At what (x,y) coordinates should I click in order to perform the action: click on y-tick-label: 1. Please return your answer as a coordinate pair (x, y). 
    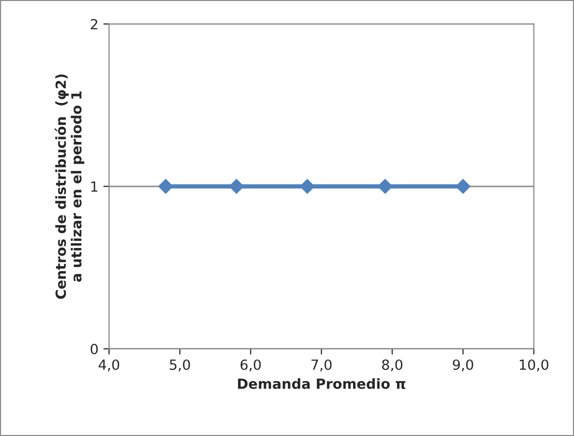
    Looking at the image, I should click on (94, 187).